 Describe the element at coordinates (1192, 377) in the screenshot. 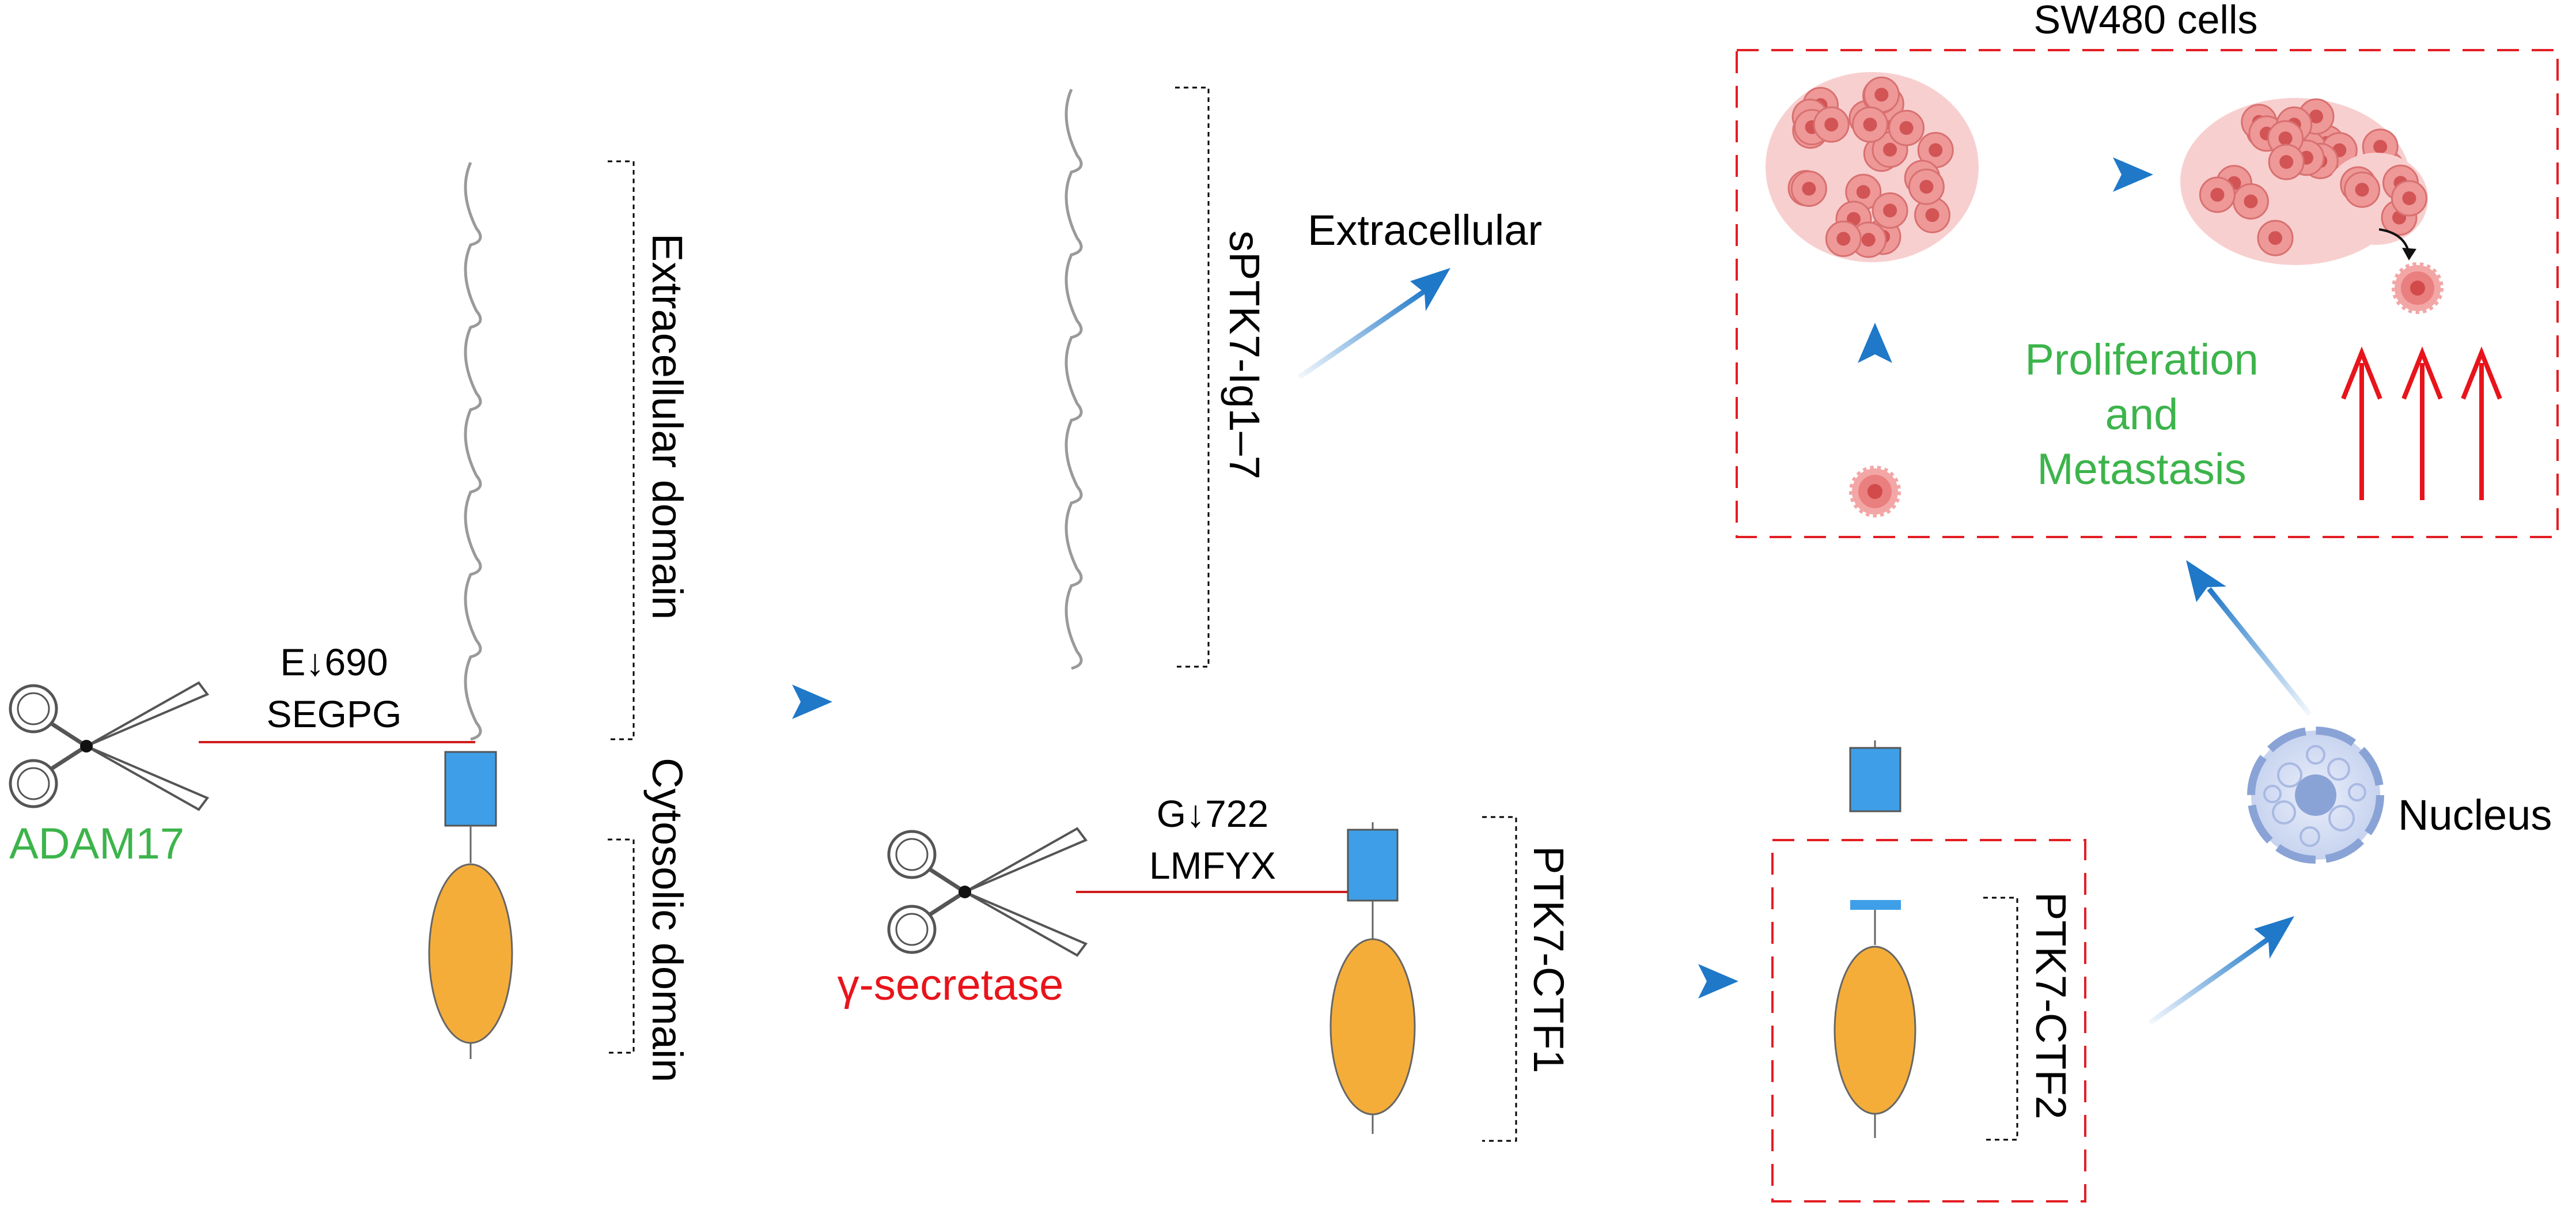

I see `sptk7-bracket` at that location.